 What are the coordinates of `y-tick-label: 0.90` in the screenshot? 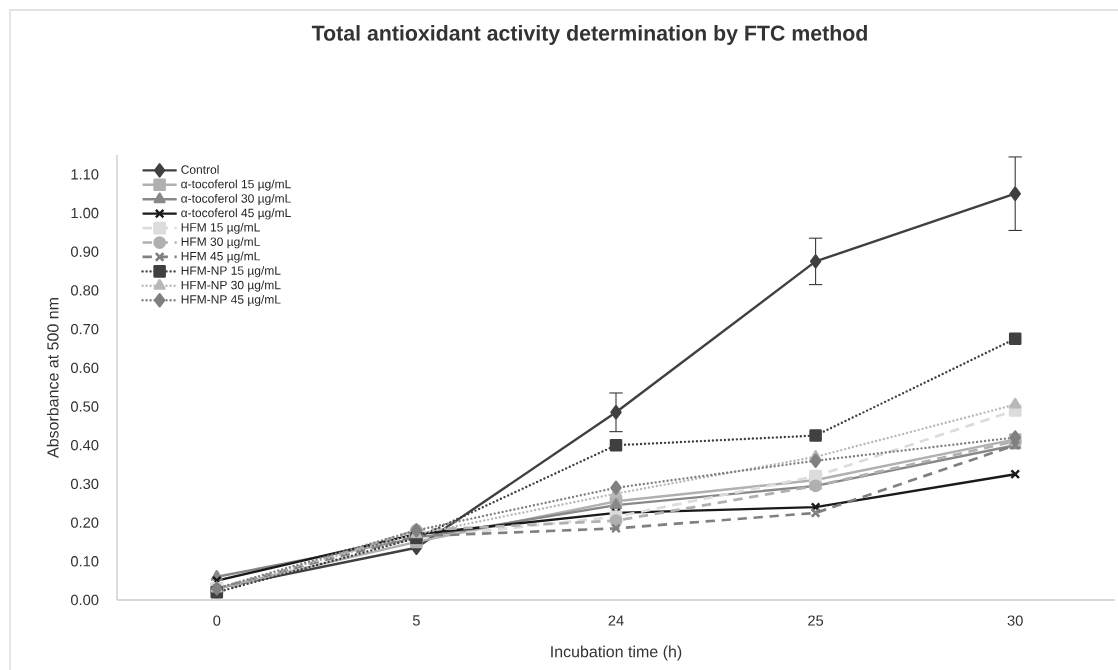 It's located at (84, 251).